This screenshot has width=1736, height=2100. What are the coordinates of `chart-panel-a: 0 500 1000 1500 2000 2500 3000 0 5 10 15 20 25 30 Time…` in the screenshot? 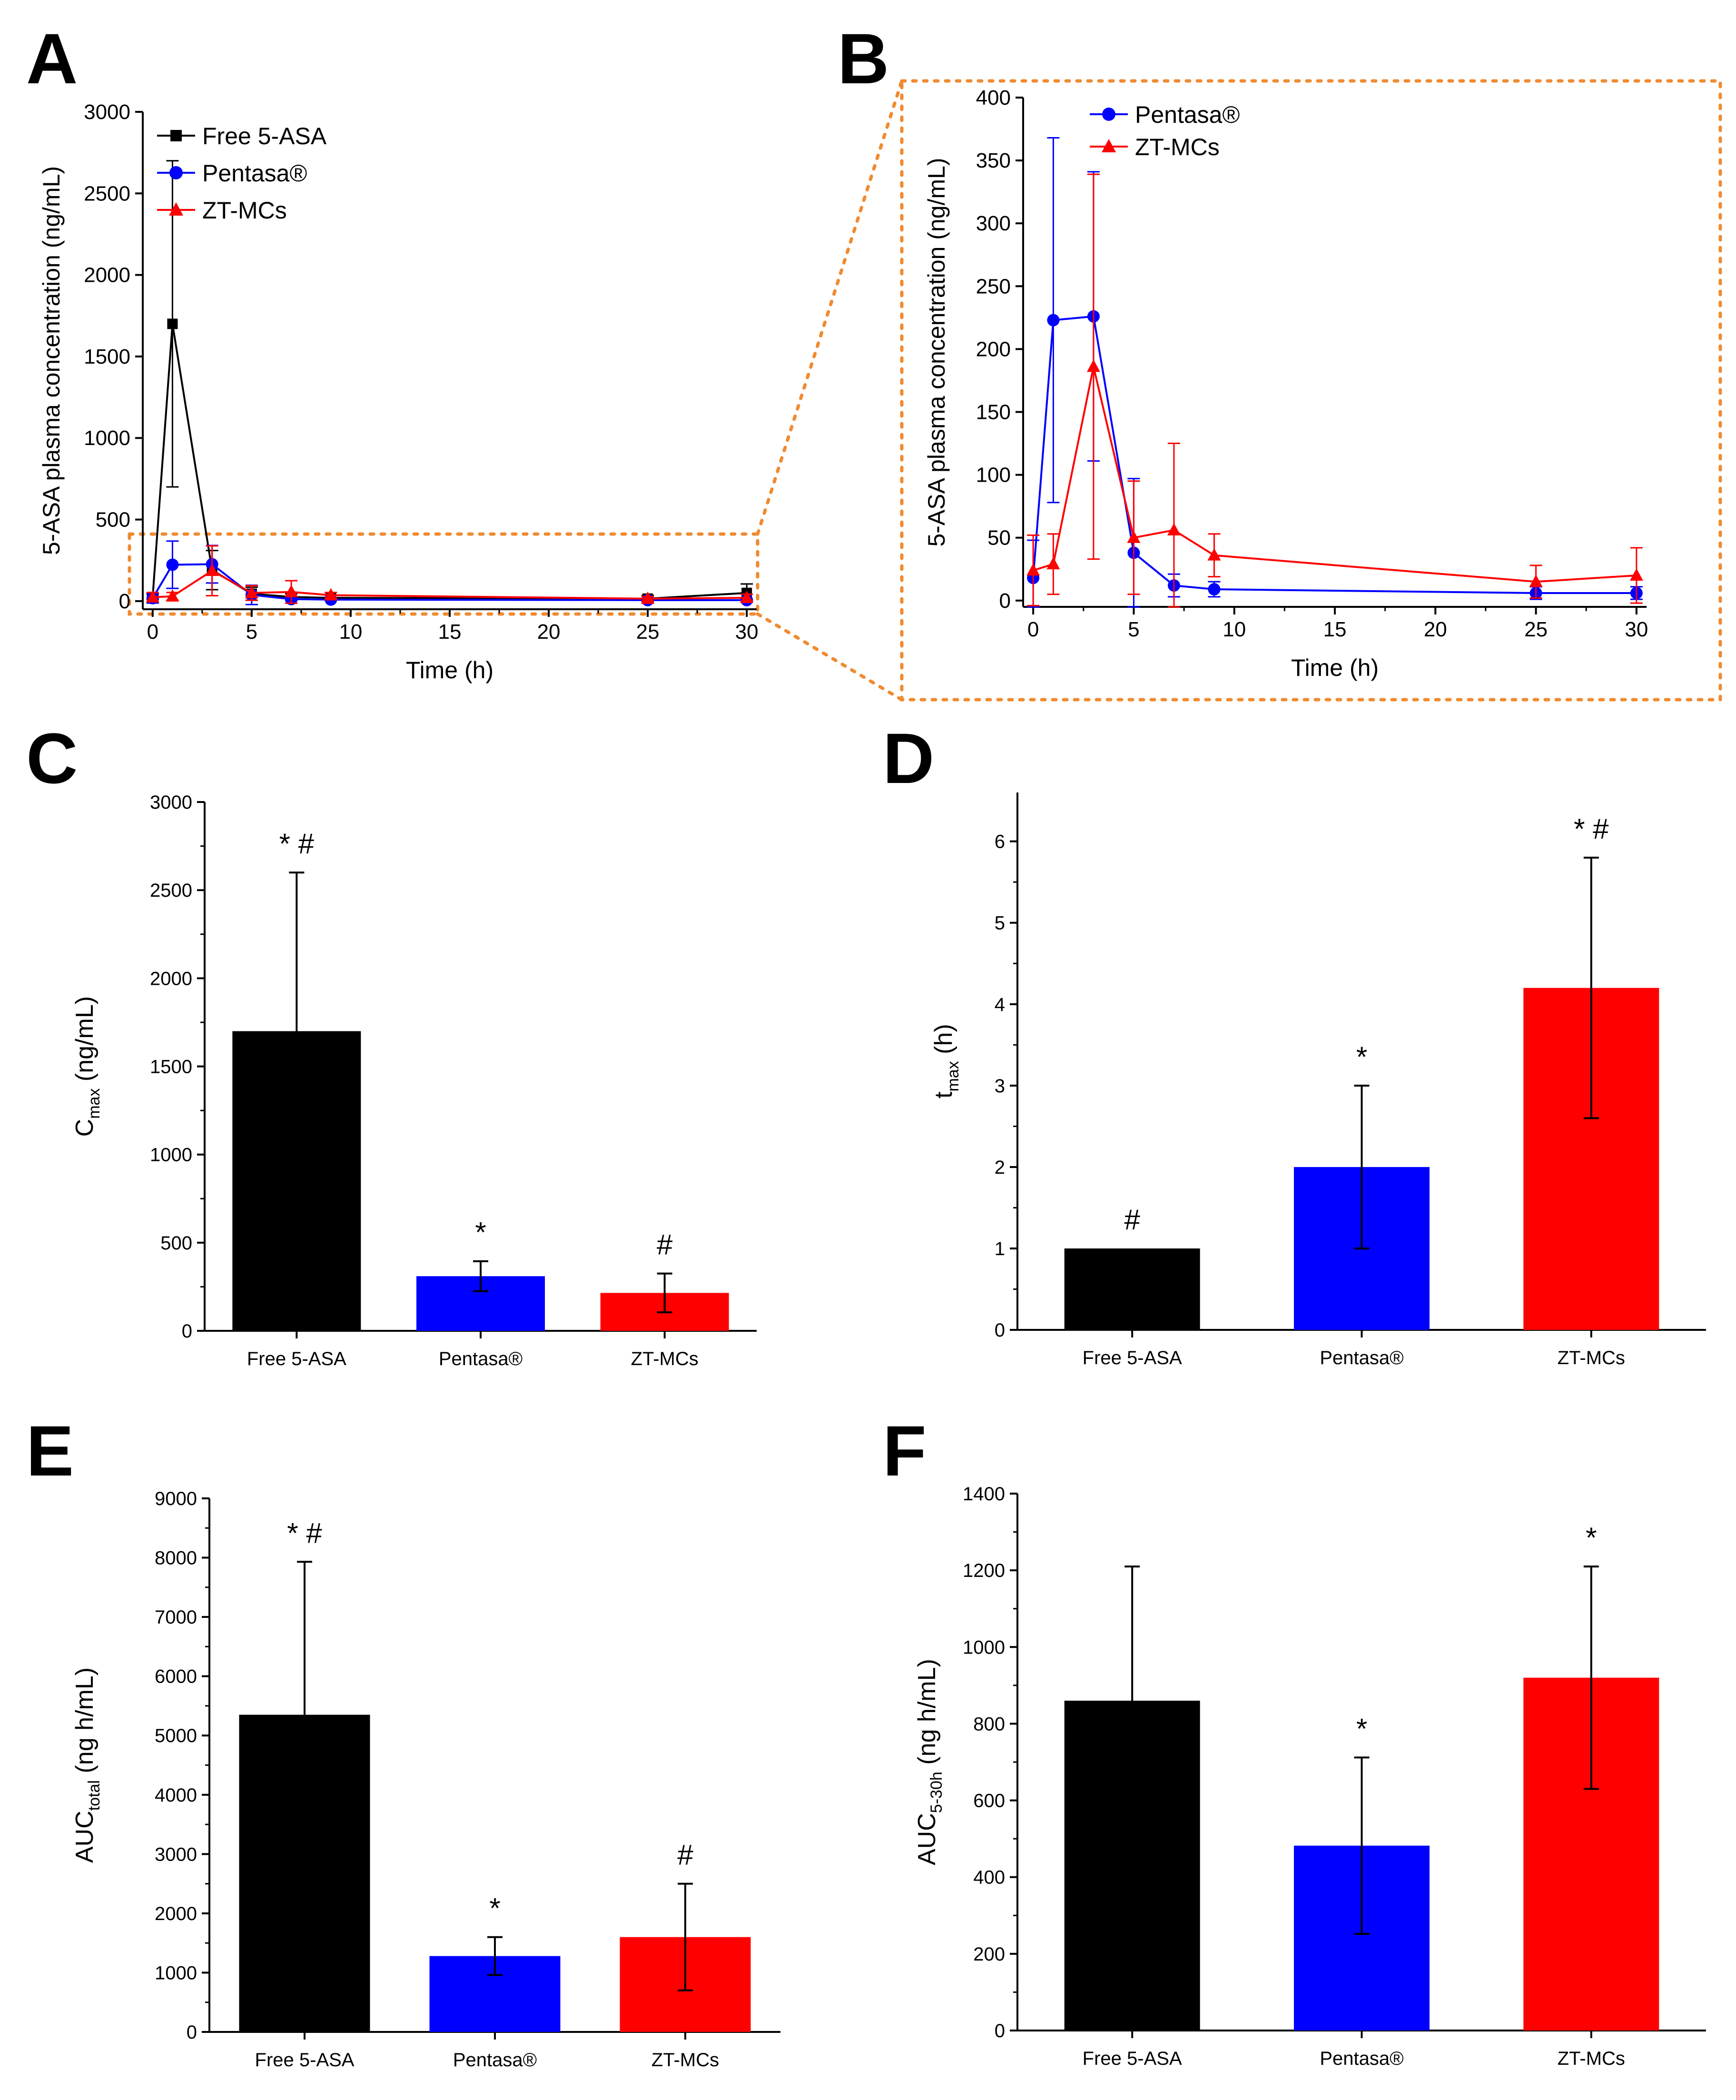 It's located at (398, 392).